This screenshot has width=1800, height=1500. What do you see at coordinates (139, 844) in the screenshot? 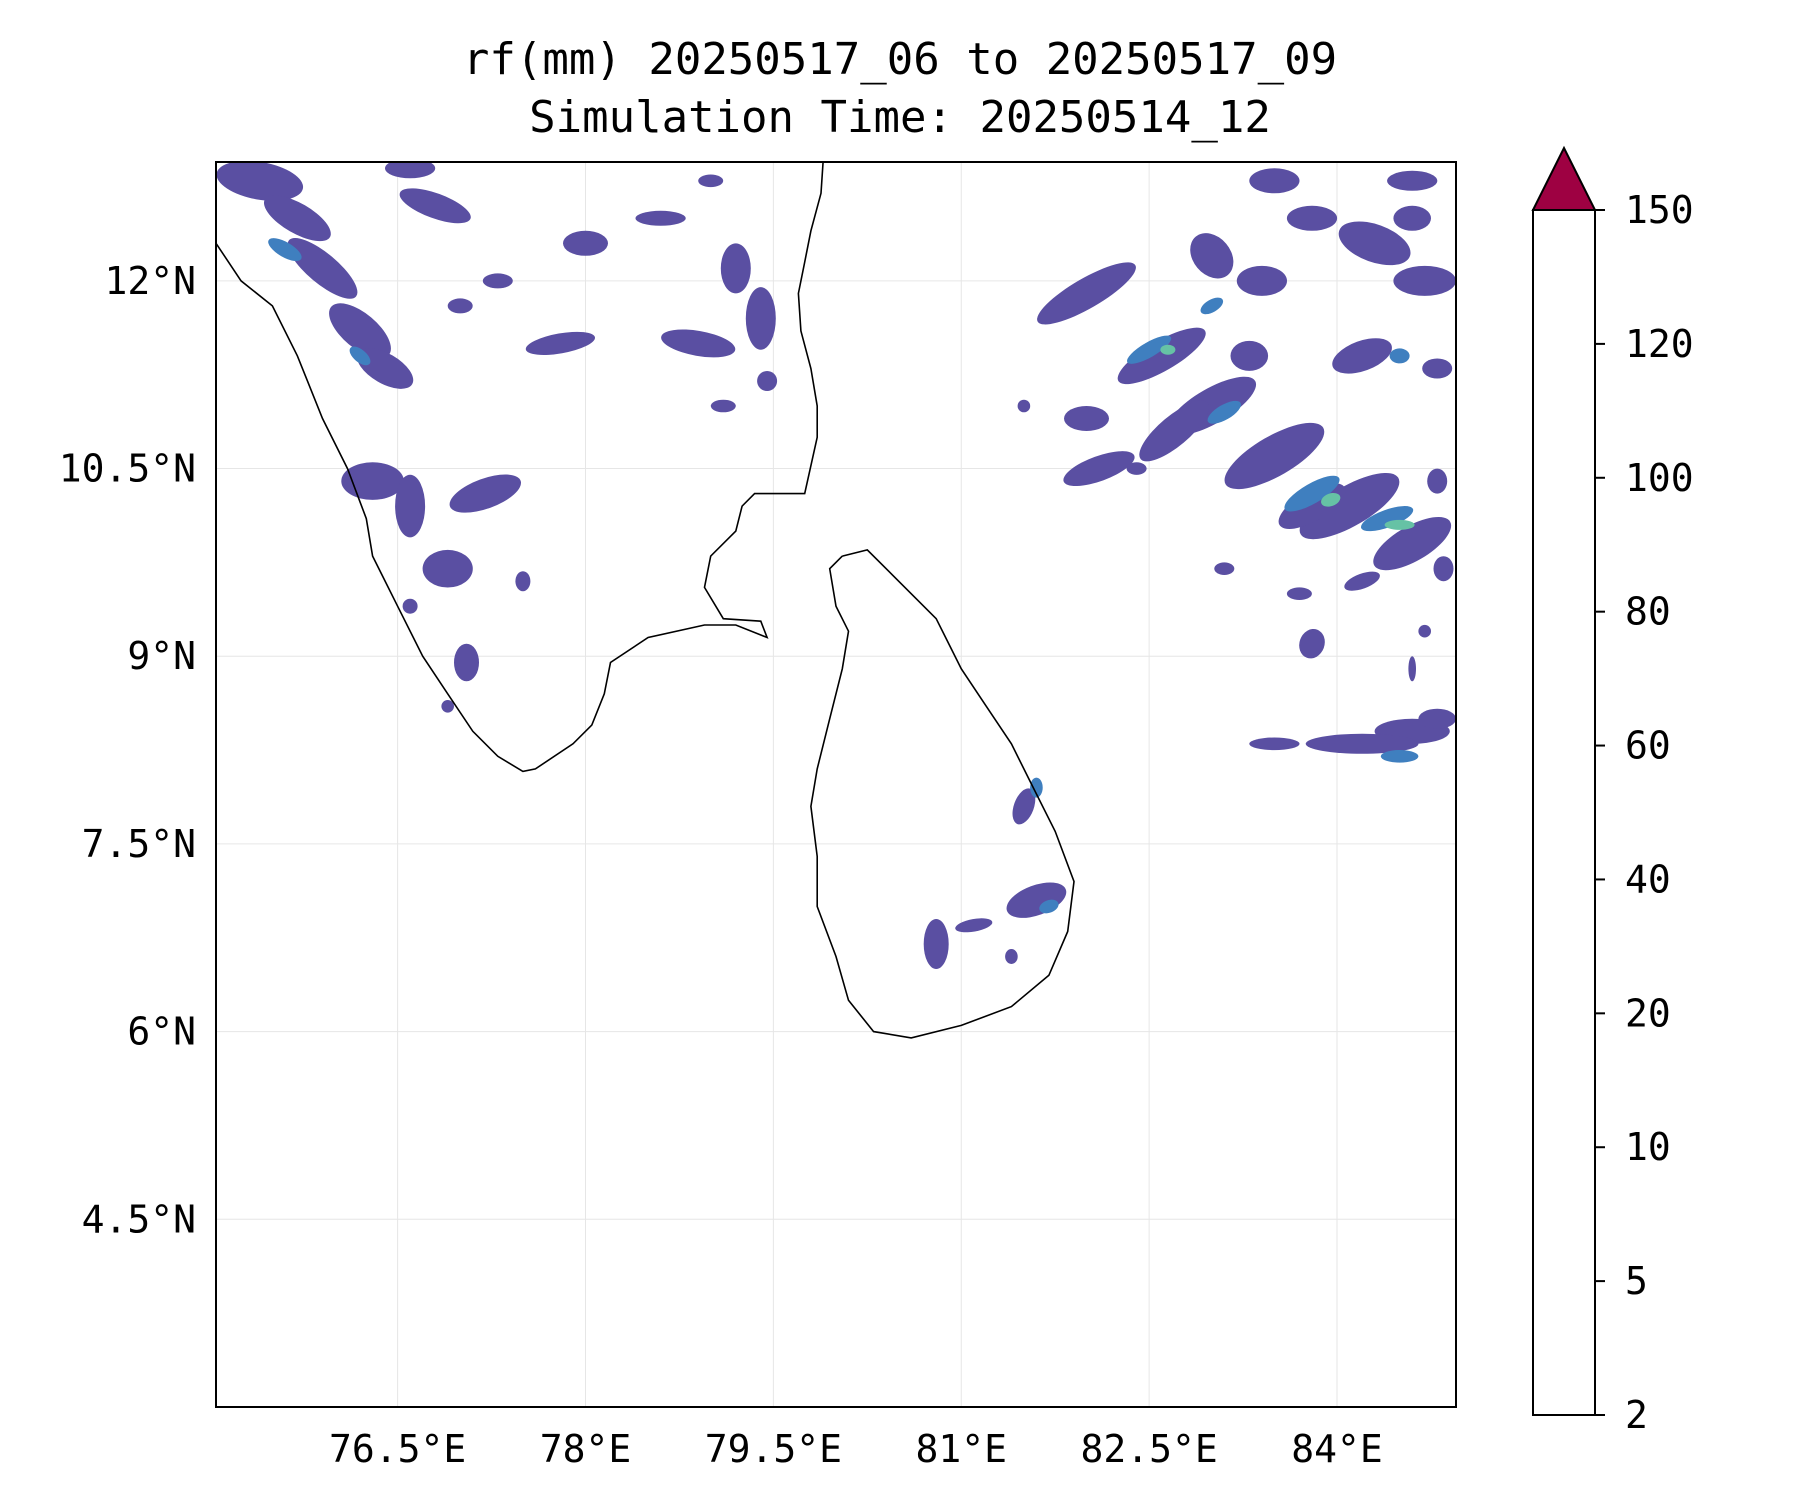
I see `lat-tick-label: 7.5°N` at bounding box center [139, 844].